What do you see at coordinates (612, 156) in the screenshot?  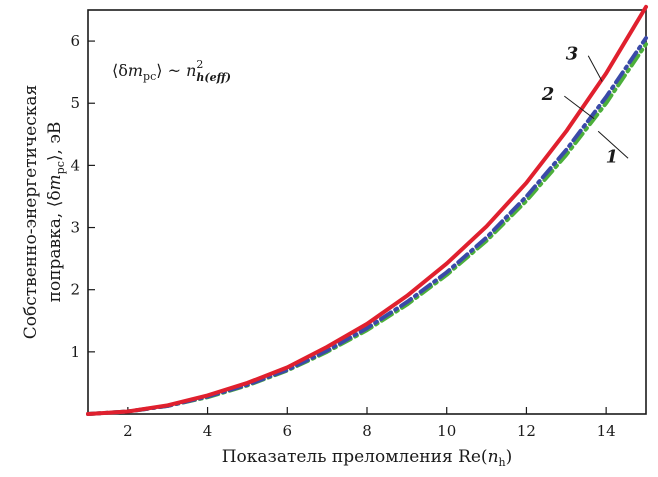 I see `curve-label-1: 1` at bounding box center [612, 156].